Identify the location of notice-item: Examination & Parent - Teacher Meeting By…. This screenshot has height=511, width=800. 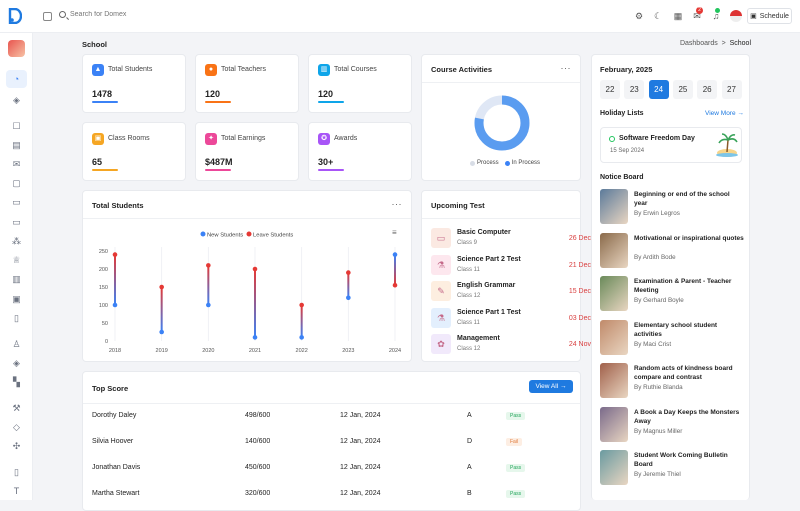
(672, 295).